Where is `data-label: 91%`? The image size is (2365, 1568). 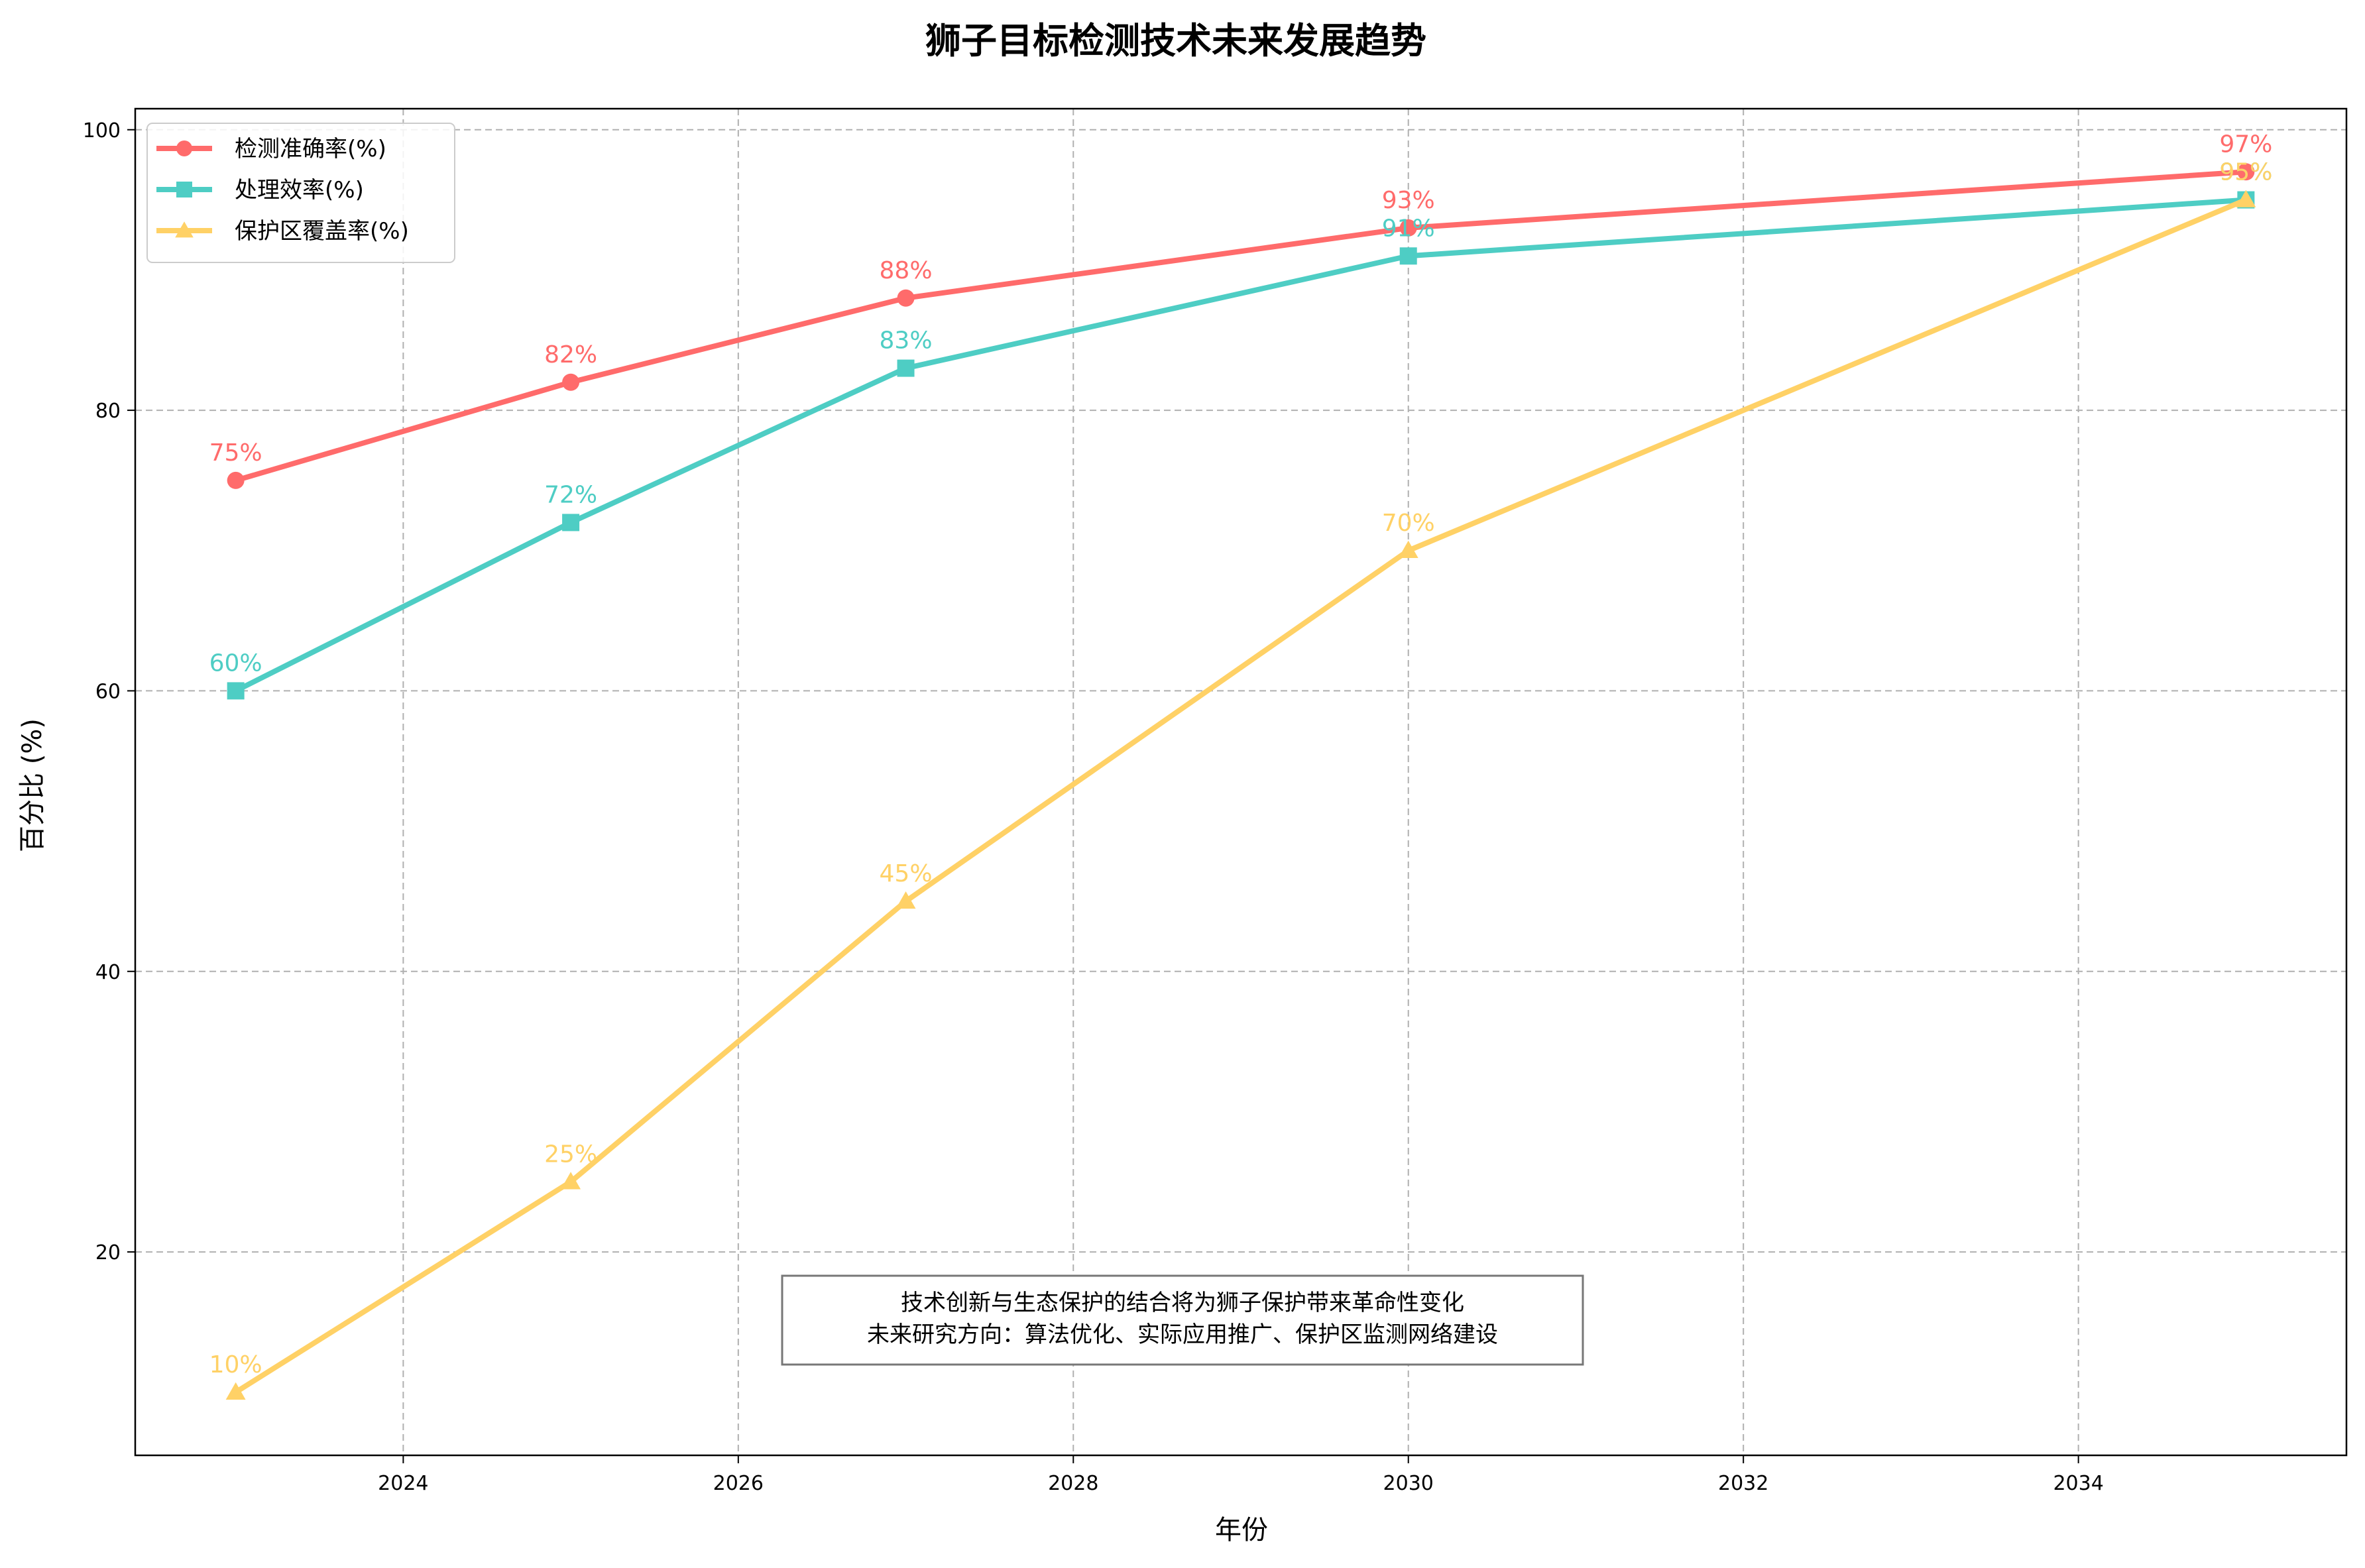 data-label: 91% is located at coordinates (1409, 228).